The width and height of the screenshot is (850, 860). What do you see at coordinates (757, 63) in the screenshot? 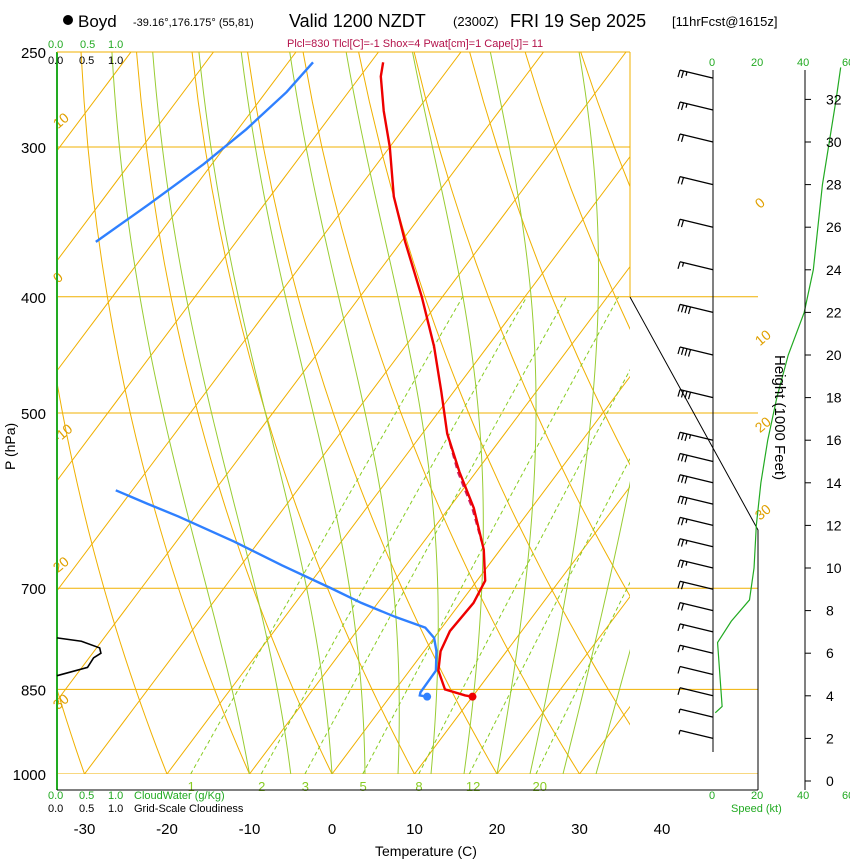
I see `speed-top-tick-1: 20` at bounding box center [757, 63].